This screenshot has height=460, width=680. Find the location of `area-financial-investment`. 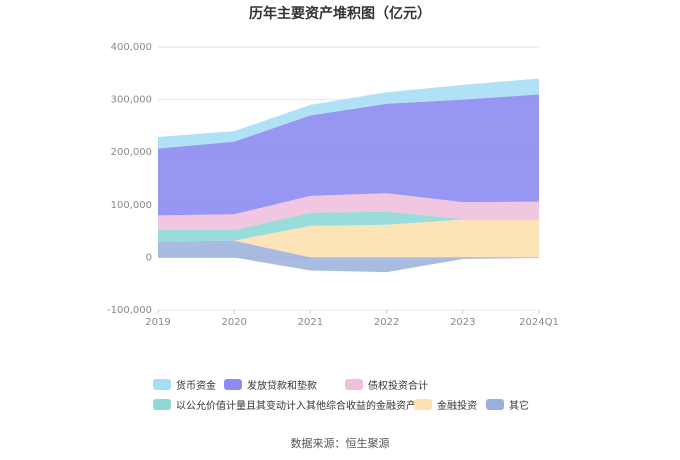

area-financial-investment is located at coordinates (348, 238).